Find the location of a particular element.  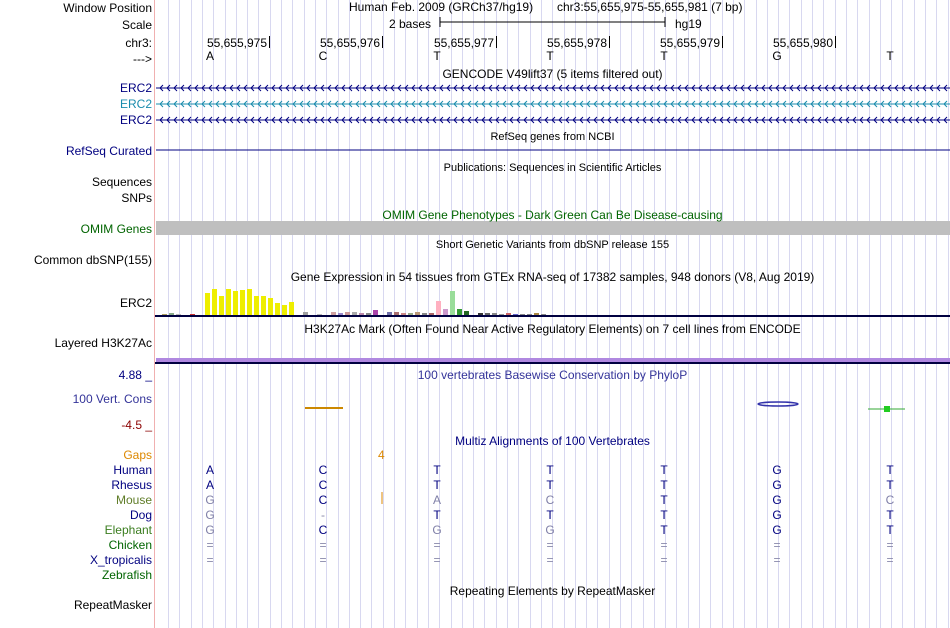

species-label: X_tropicalis is located at coordinates (120, 560).